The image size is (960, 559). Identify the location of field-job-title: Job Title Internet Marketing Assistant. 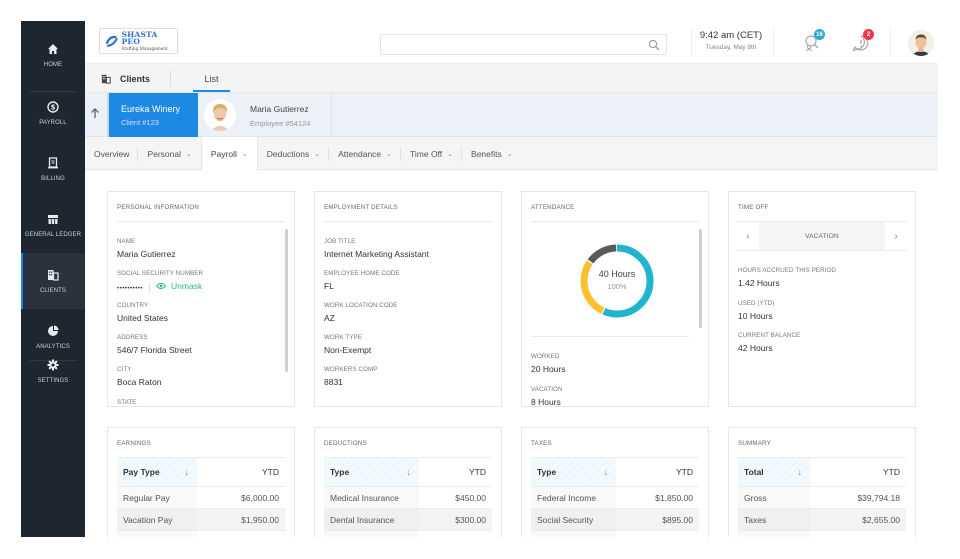
(376, 248).